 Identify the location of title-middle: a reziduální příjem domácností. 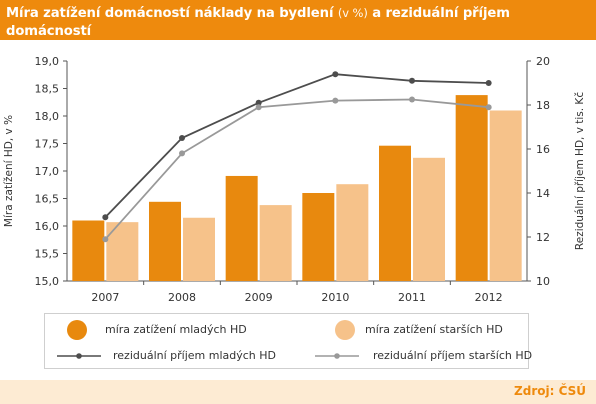
(258, 22).